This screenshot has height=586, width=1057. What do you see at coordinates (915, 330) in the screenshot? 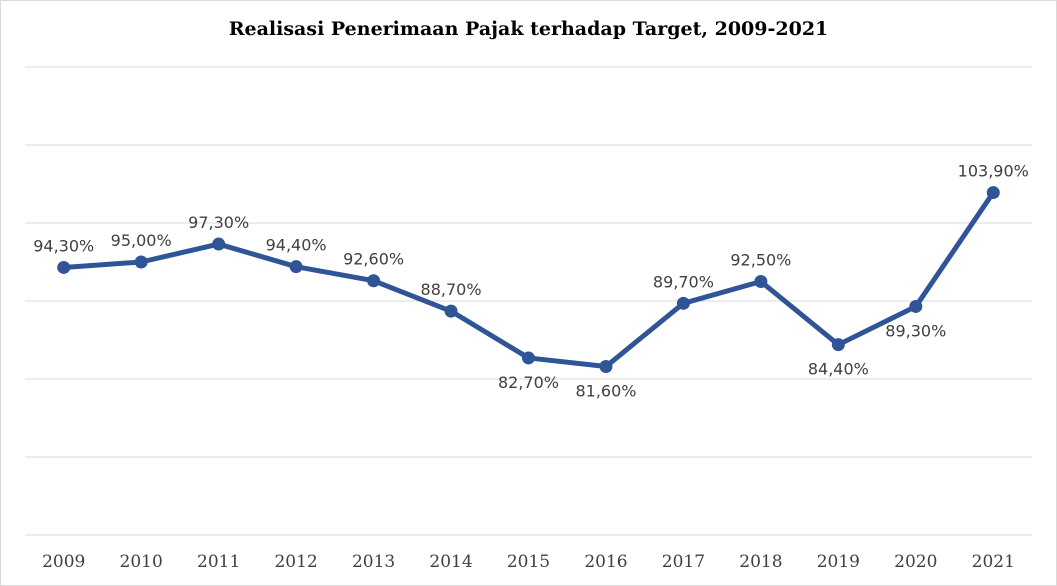
I see `data-label: 89,30%` at bounding box center [915, 330].